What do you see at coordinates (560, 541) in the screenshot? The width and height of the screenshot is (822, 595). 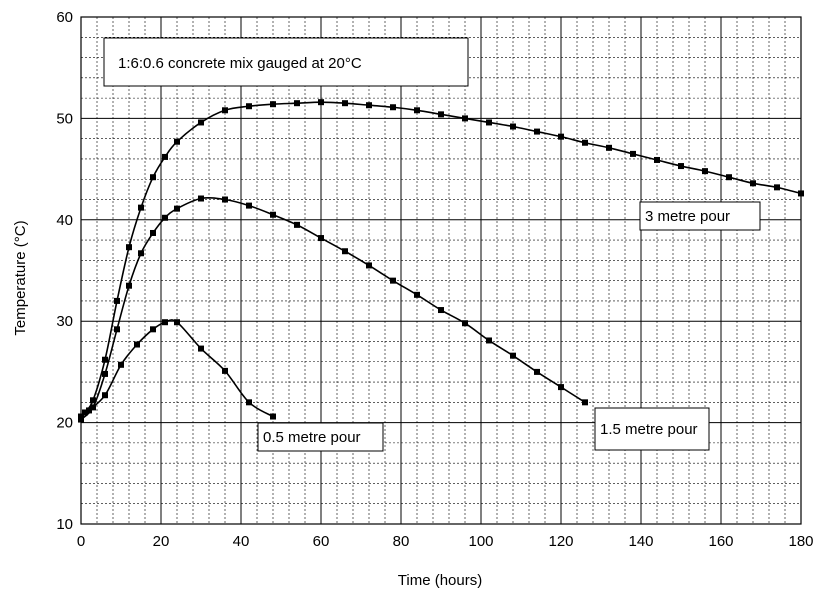 I see `x-tick-label: 120` at bounding box center [560, 541].